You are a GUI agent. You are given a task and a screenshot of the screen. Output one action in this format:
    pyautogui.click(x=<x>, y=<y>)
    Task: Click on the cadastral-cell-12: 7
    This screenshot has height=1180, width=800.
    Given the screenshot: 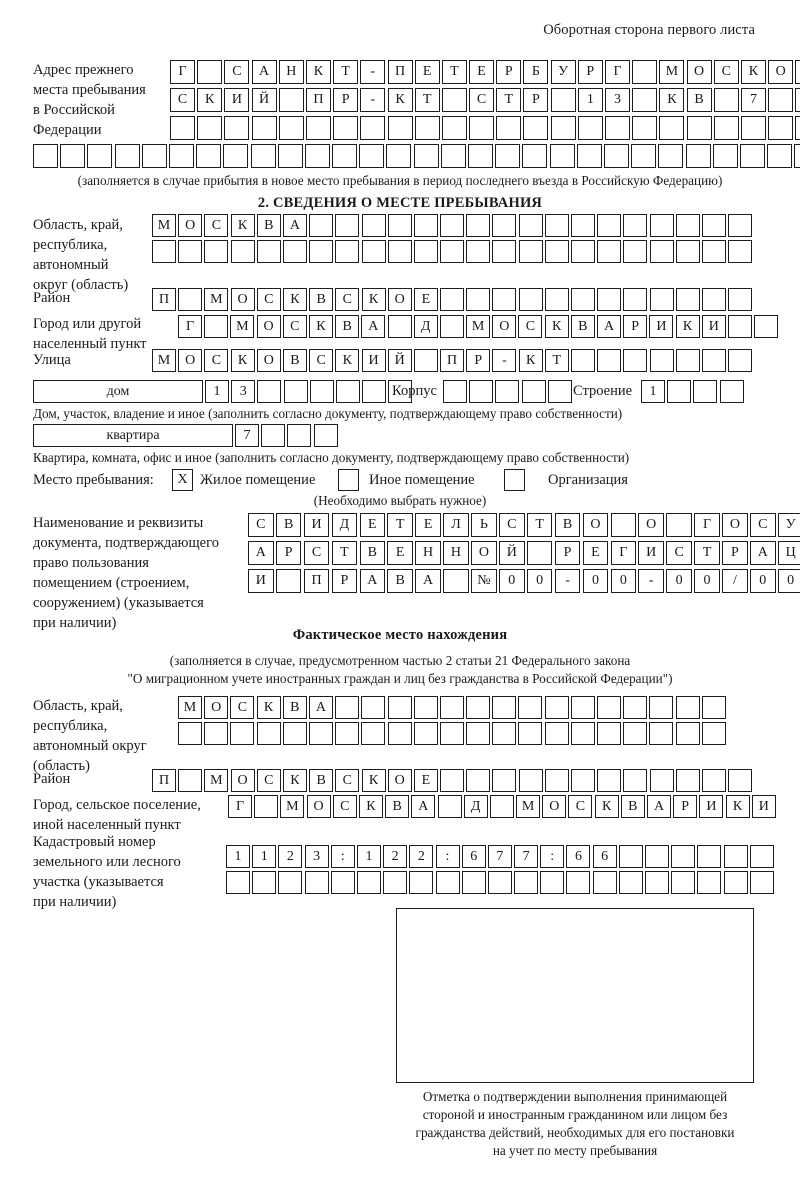 What is the action you would take?
    pyautogui.click(x=526, y=856)
    